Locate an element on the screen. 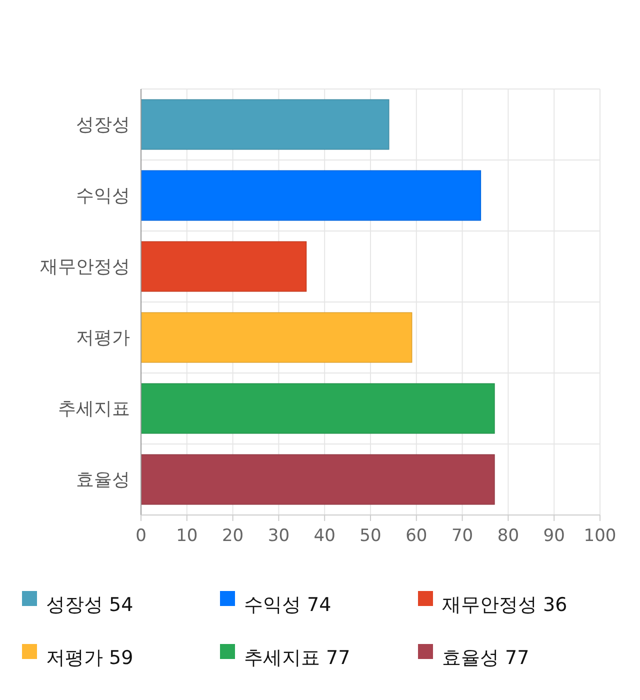  y-tick-label: 성장성 is located at coordinates (103, 125).